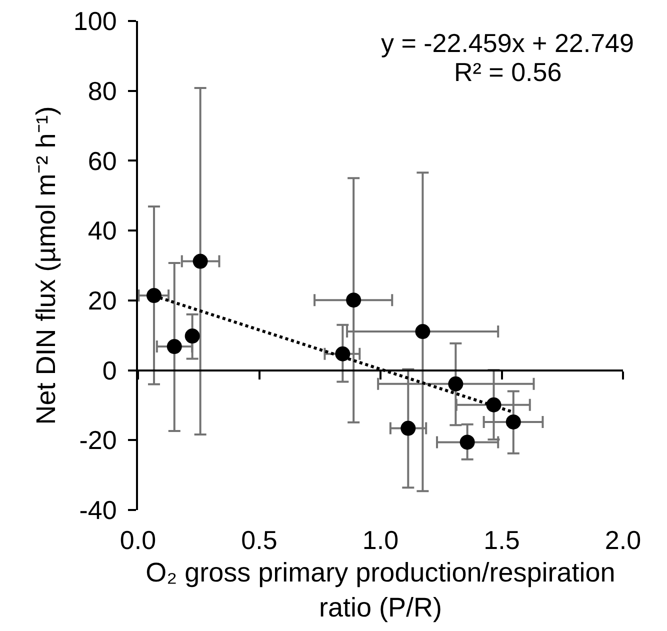 This screenshot has width=667, height=631. What do you see at coordinates (98, 510) in the screenshot?
I see `y-tick-label: -40` at bounding box center [98, 510].